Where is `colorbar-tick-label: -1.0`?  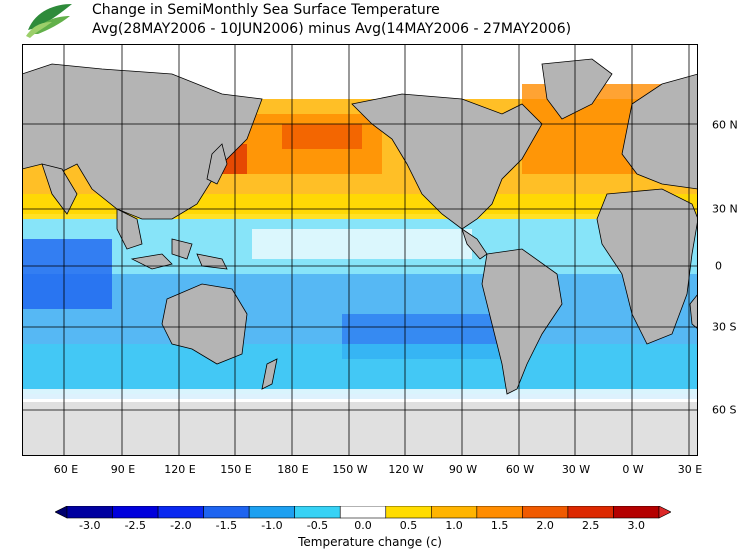
colorbar-tick-label: -1.0 is located at coordinates (272, 525).